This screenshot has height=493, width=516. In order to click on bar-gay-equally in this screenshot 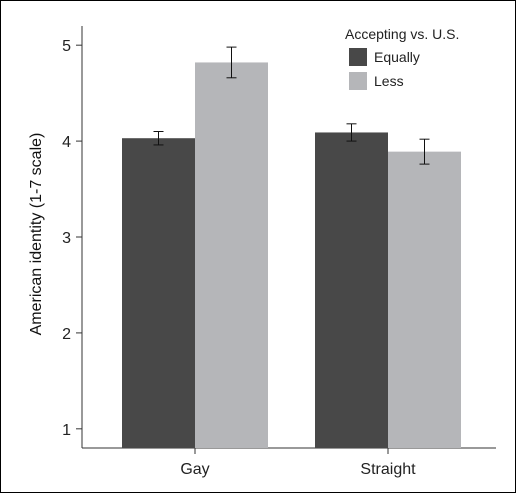, I will do `click(158, 293)`.